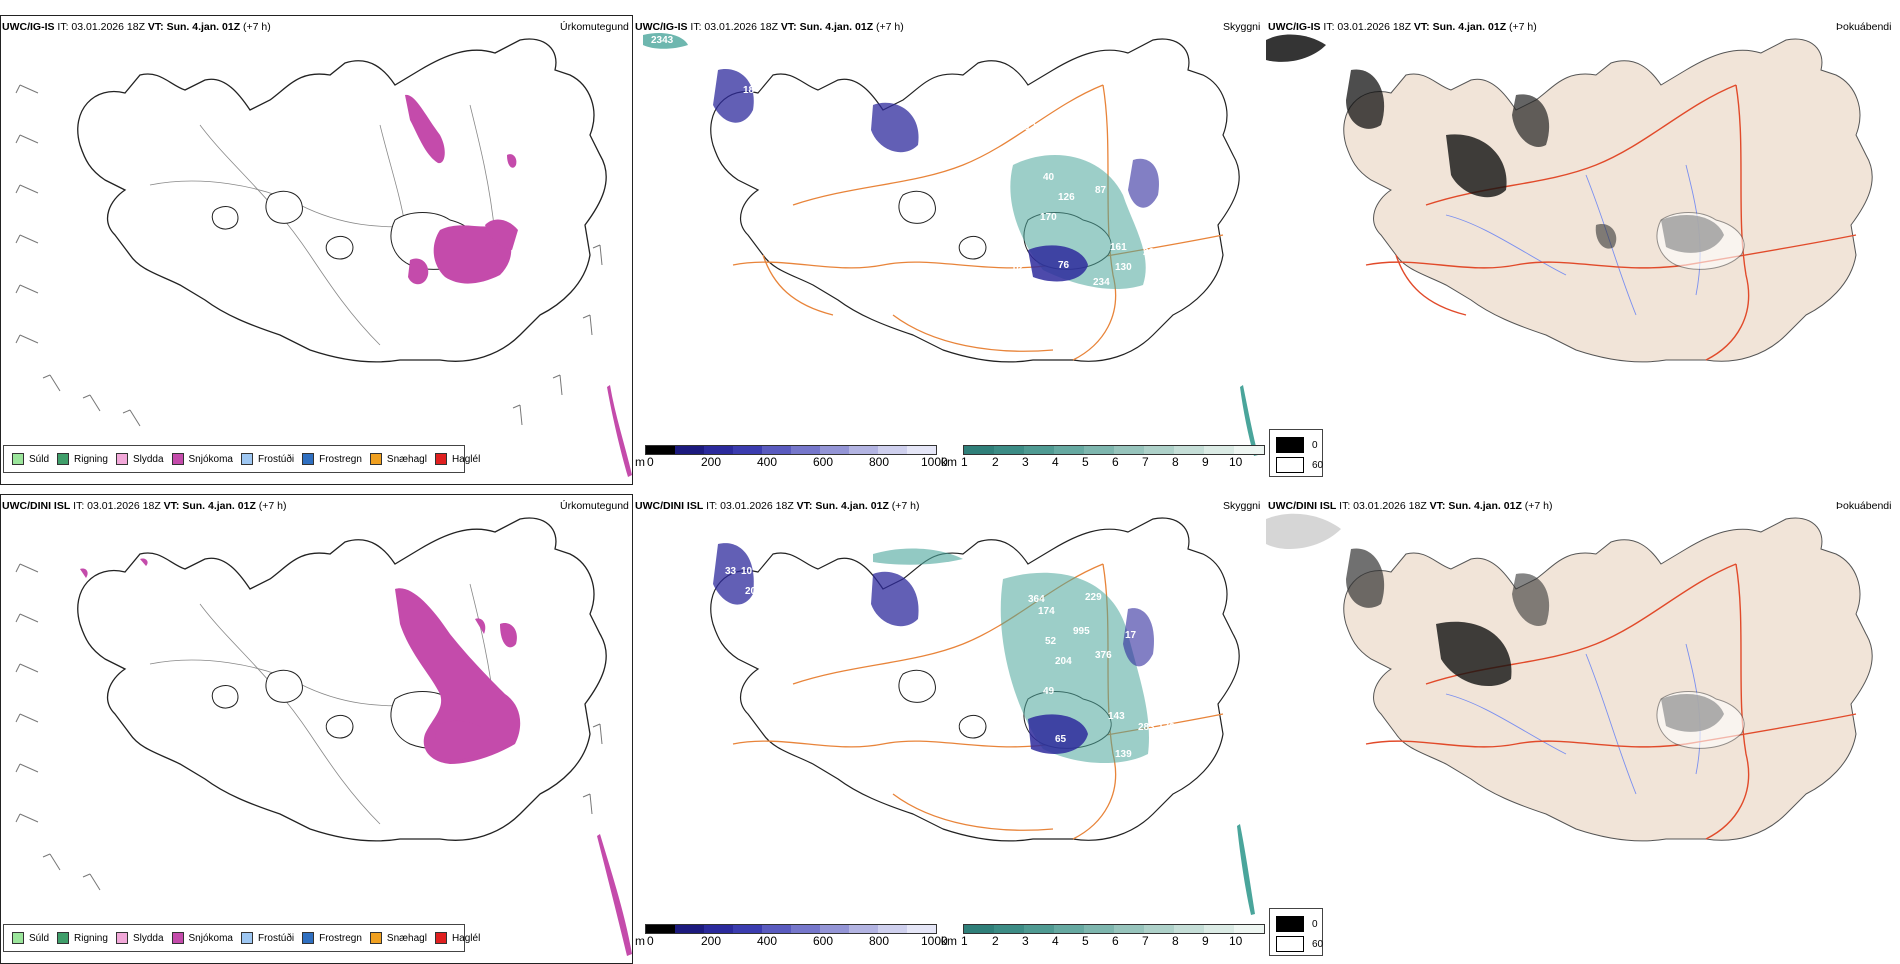  What do you see at coordinates (799, 609) in the screenshot?
I see `cloud-label: 70` at bounding box center [799, 609].